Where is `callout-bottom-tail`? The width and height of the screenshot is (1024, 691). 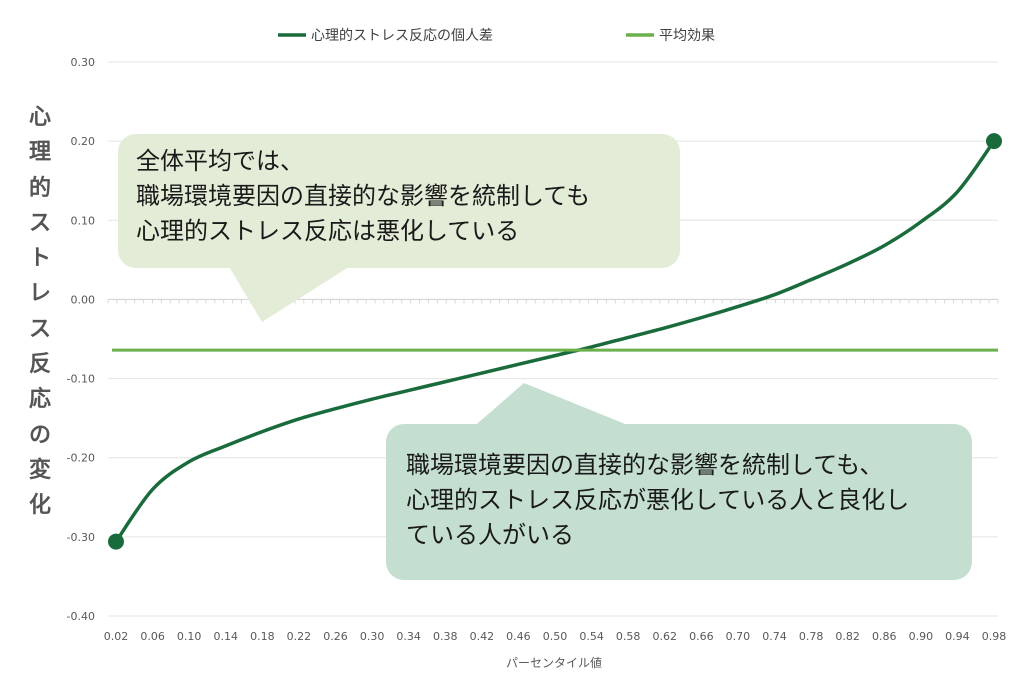
callout-bottom-tail is located at coordinates (555, 406).